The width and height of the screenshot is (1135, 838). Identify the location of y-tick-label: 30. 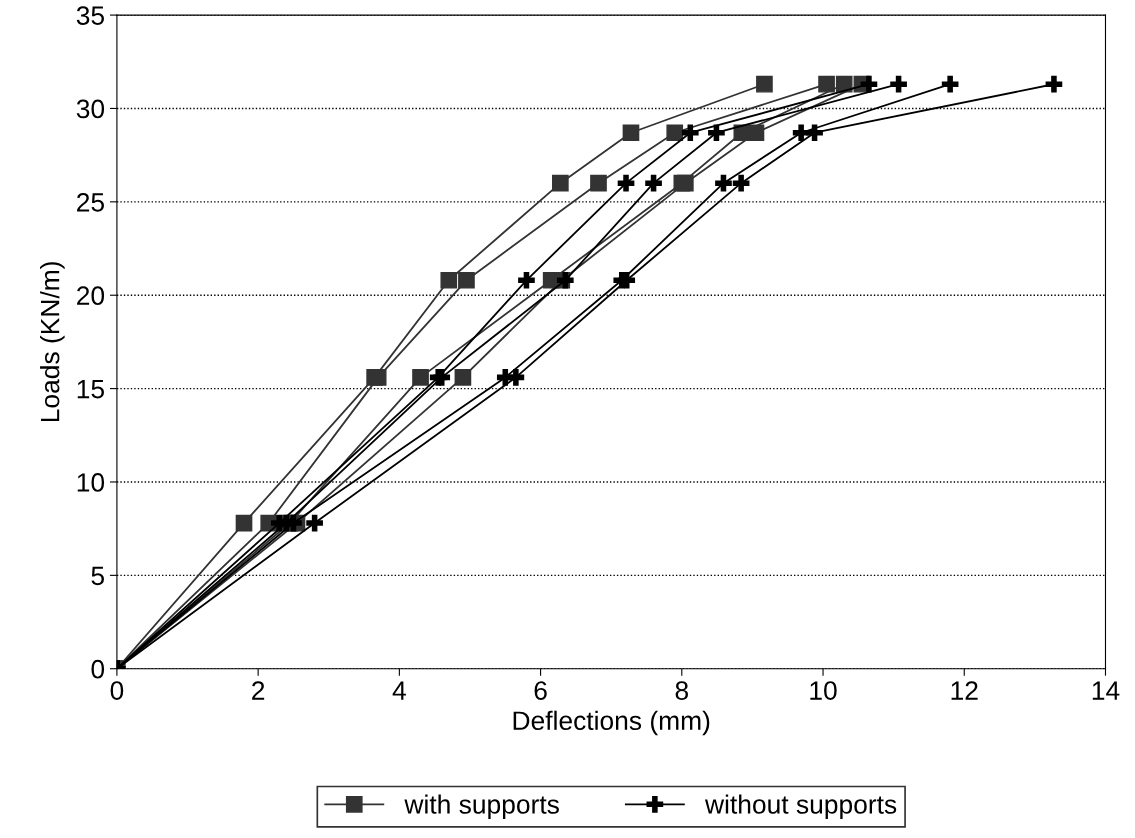
(90, 109).